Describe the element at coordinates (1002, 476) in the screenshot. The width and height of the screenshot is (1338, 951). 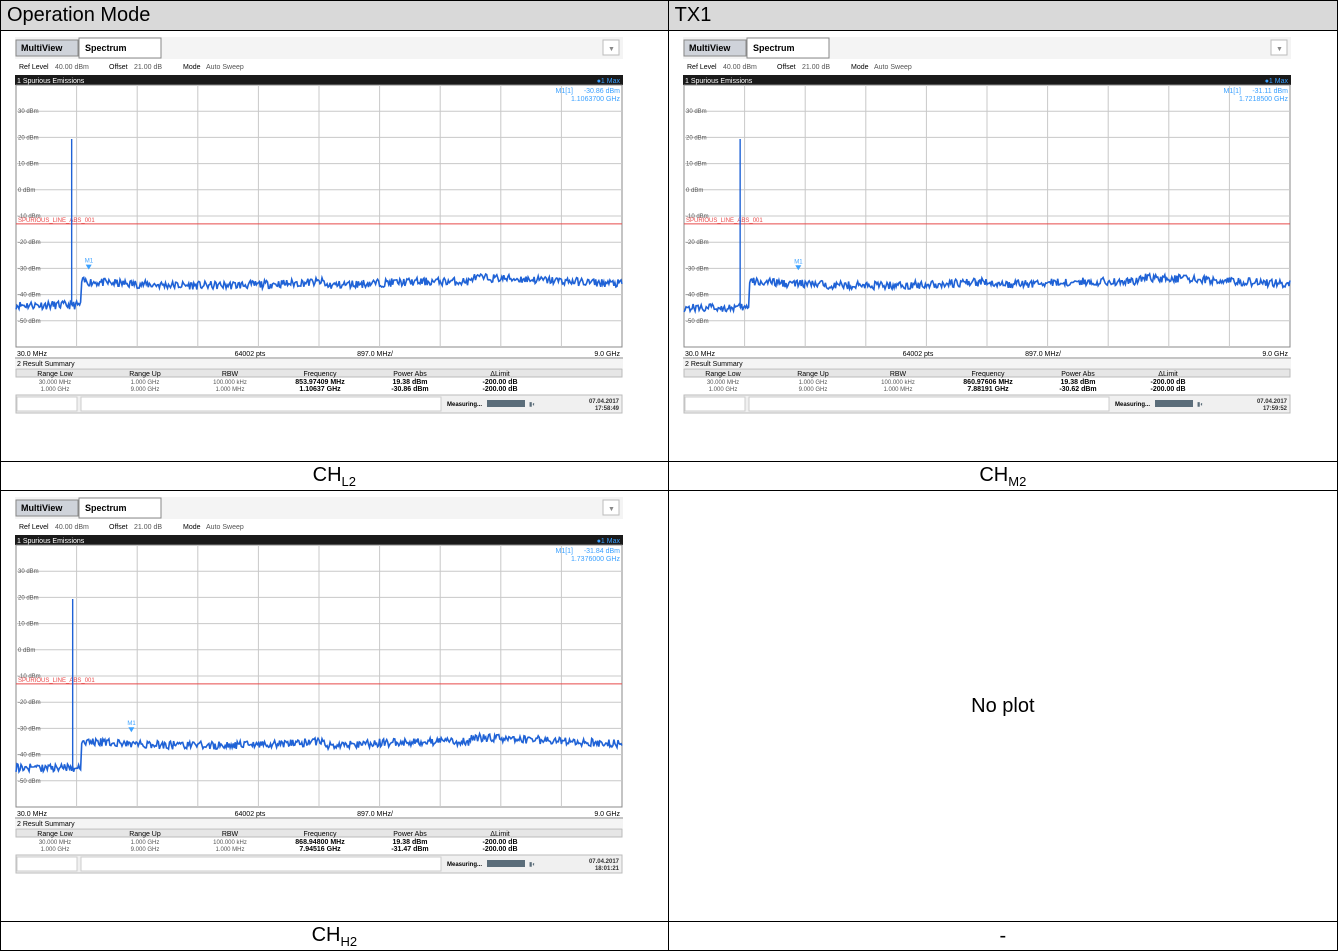
I see `caption-mid: CHM2` at that location.